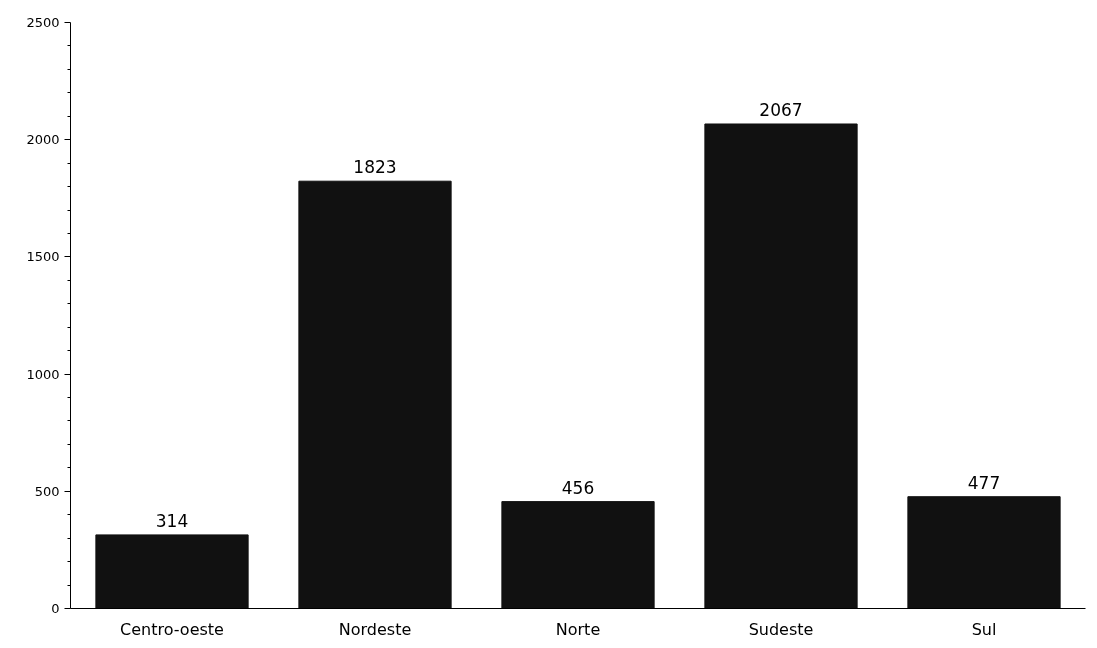 Image resolution: width=1097 pixels, height=648 pixels. Describe the element at coordinates (43, 257) in the screenshot. I see `y-tick-label: 1500` at that location.